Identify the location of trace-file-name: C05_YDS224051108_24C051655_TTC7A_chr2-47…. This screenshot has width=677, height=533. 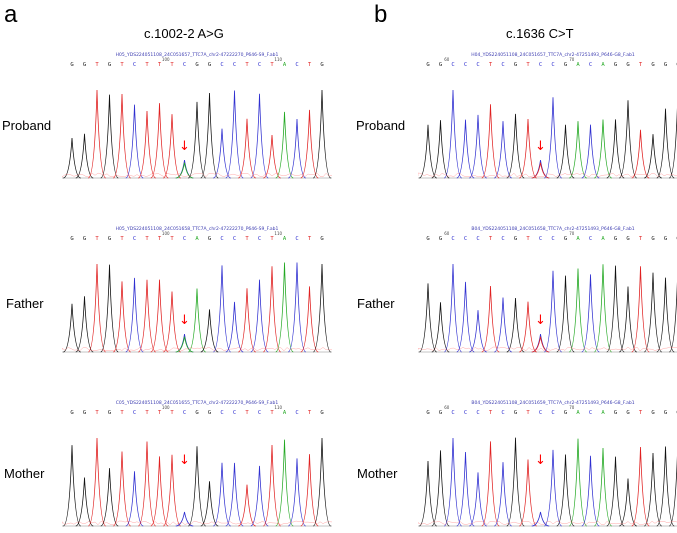
(197, 403).